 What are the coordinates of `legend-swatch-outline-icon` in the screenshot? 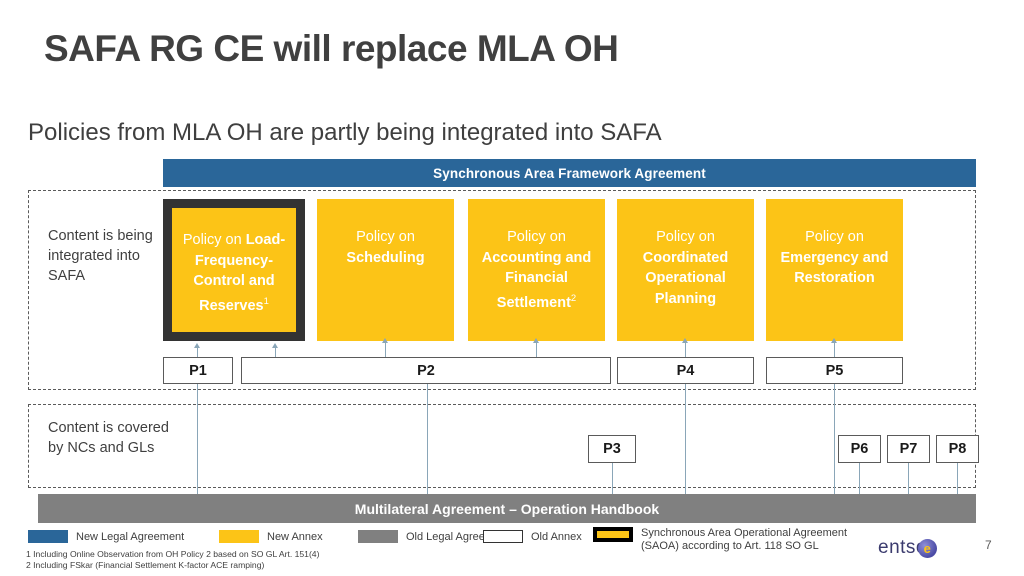 It's located at (503, 536).